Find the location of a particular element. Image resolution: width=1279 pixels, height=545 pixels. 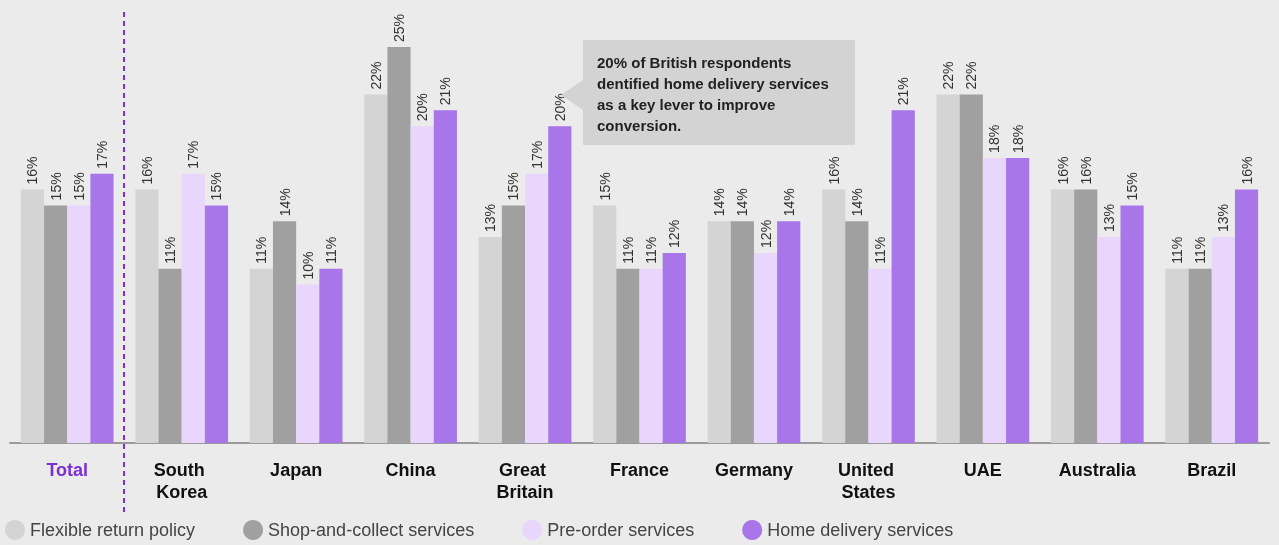

x-tick-label: Great Britain is located at coordinates (525, 481).